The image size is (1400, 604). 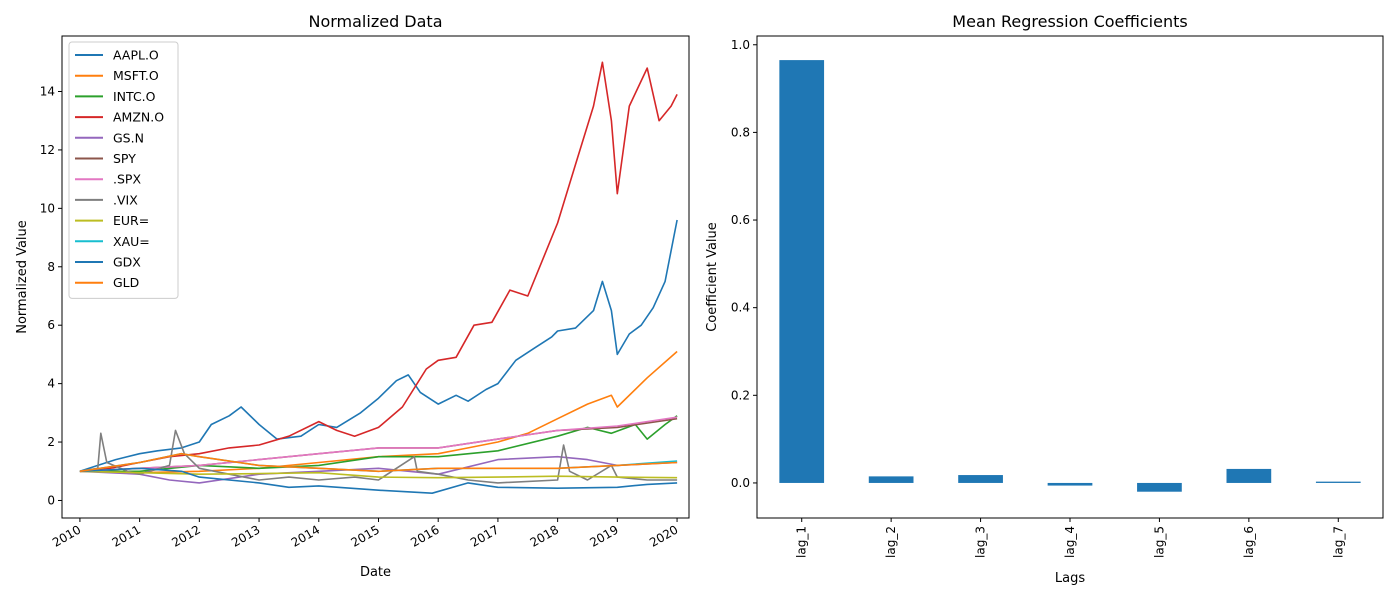 What do you see at coordinates (126, 535) in the screenshot?
I see `line-x-tick-label: 2011` at bounding box center [126, 535].